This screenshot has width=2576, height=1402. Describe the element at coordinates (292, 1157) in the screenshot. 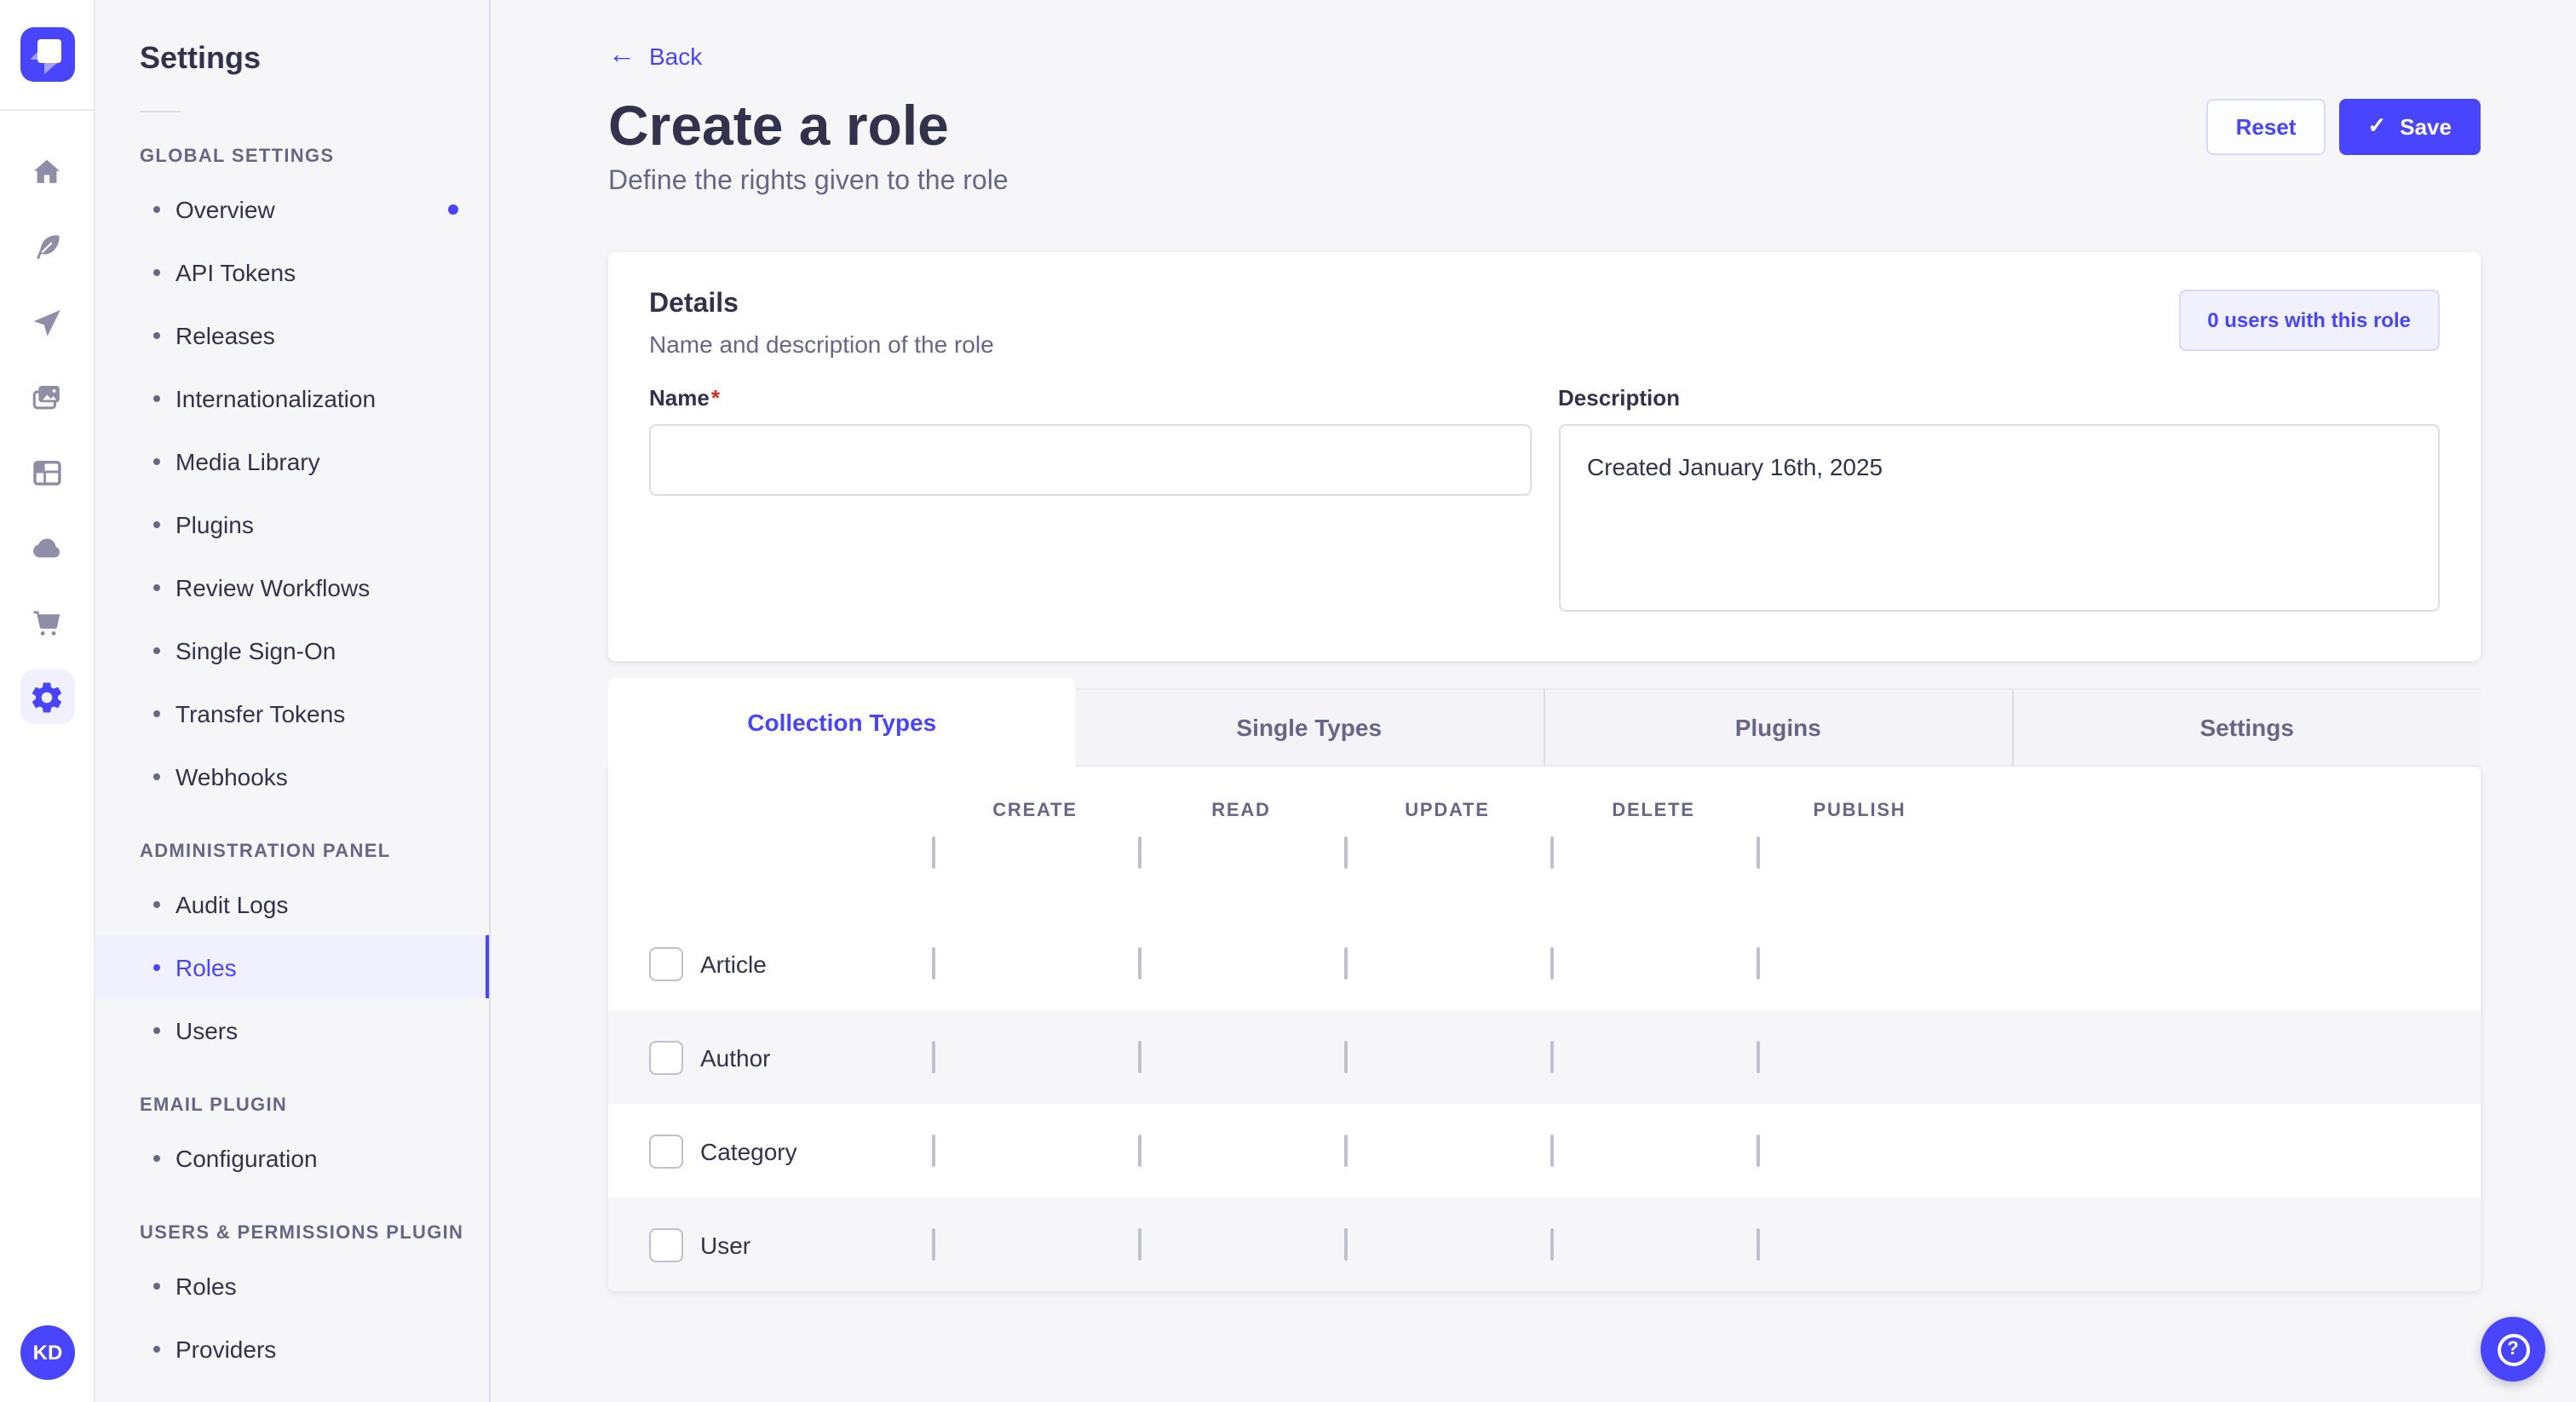

I see `sidebar-item-configuration: Configuration` at that location.